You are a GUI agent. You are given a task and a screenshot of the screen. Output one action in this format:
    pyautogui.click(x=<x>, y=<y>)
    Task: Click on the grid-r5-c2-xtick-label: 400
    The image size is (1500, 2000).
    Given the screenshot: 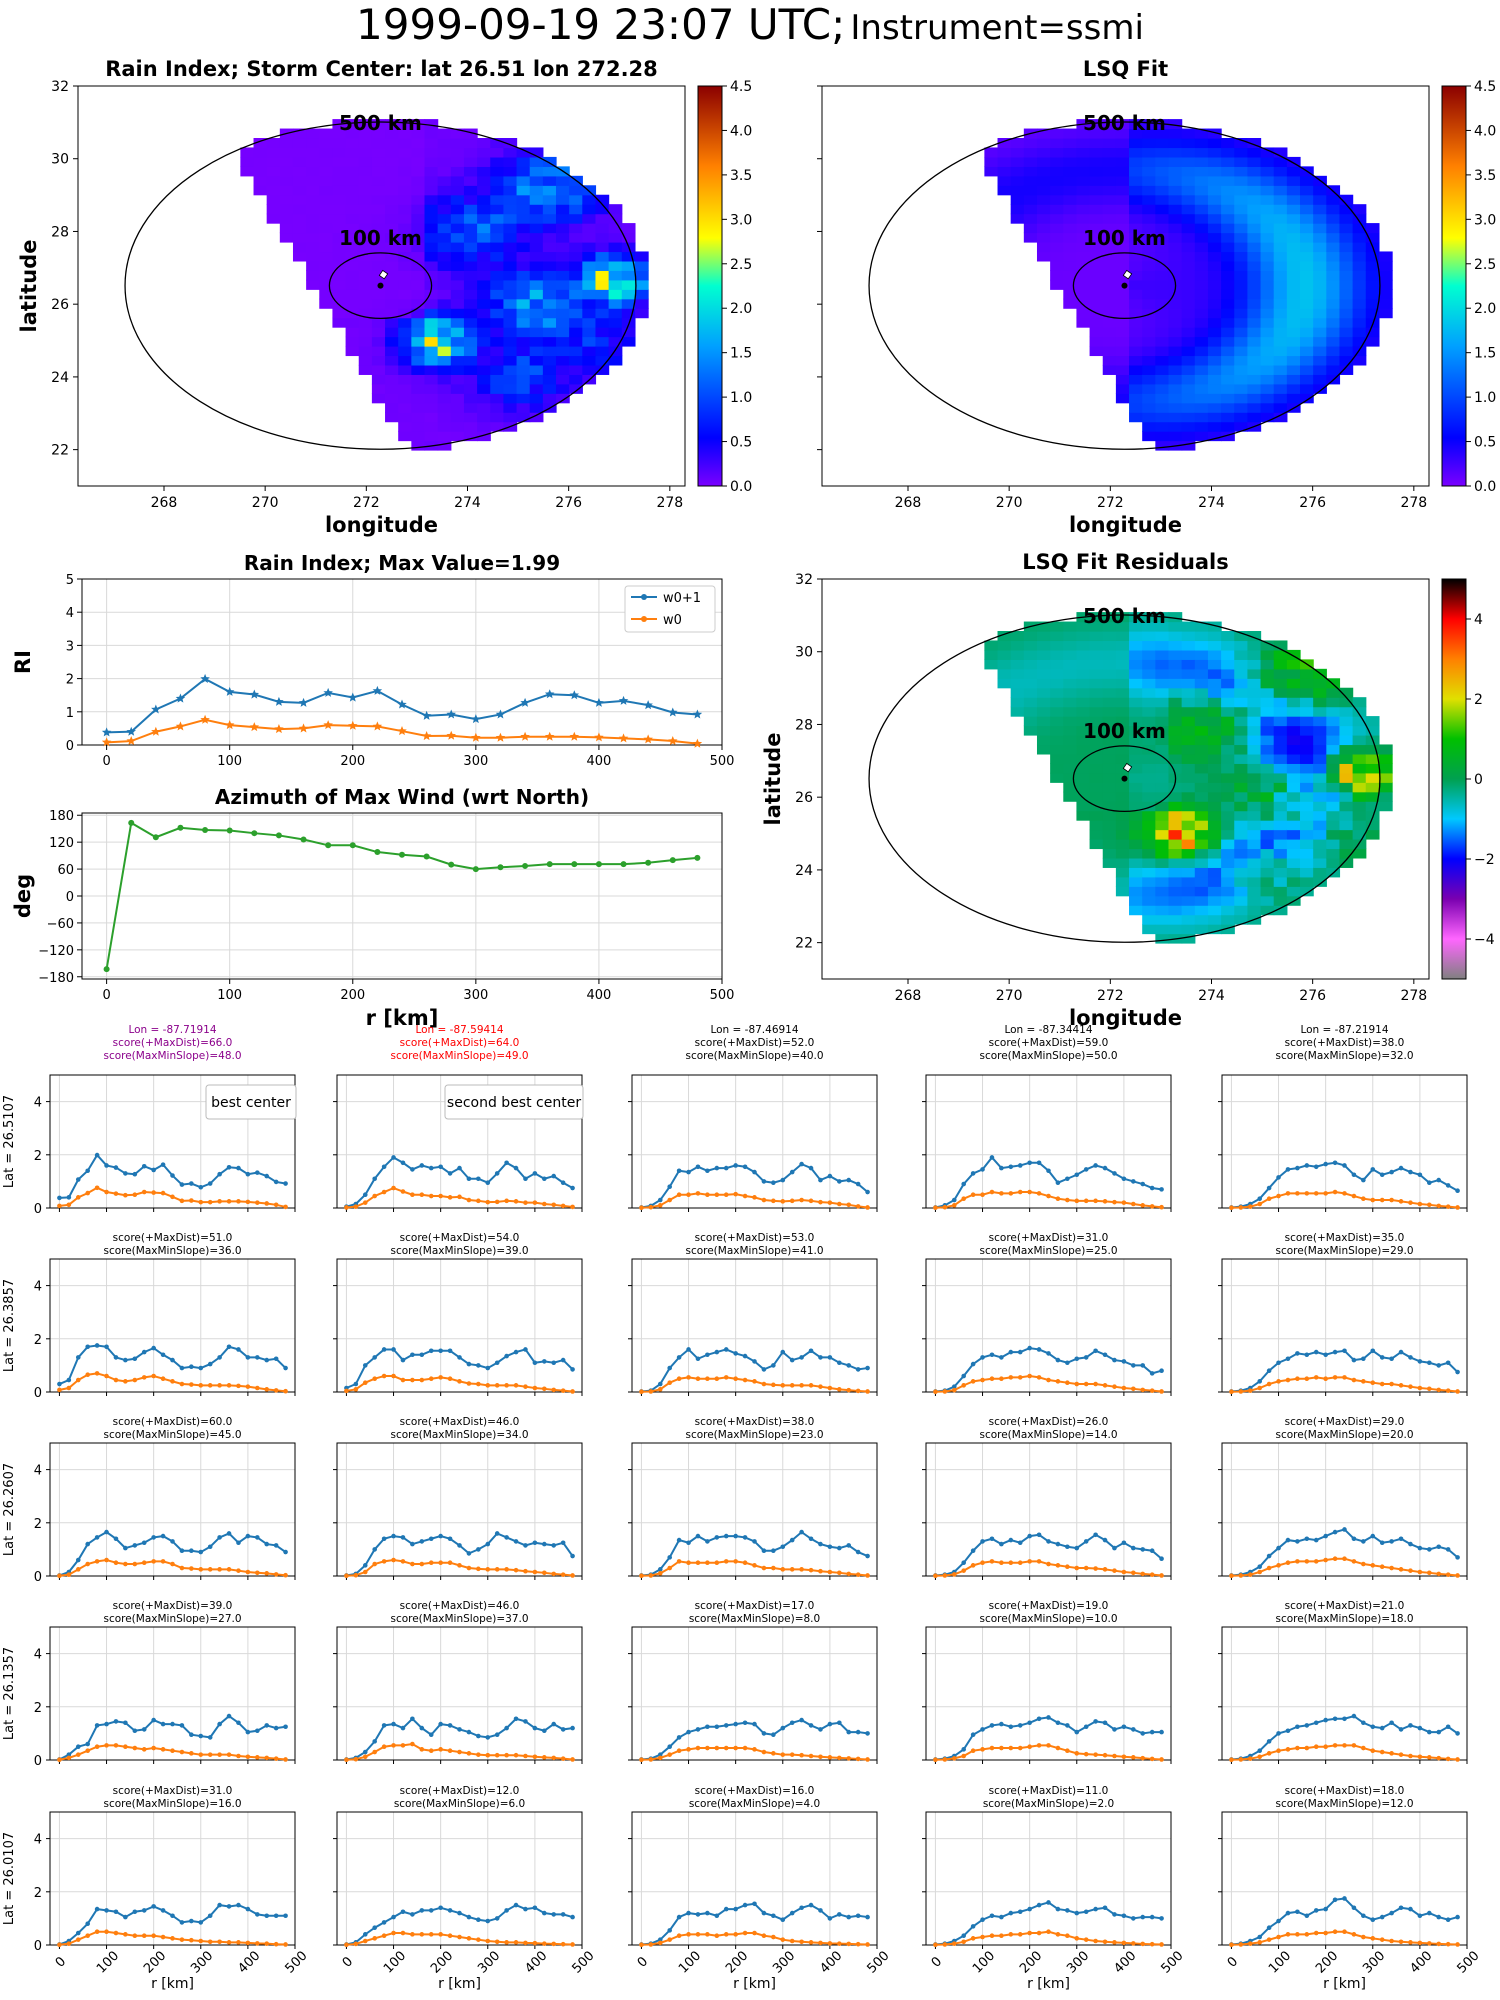 What is the action you would take?
    pyautogui.click(x=536, y=1962)
    